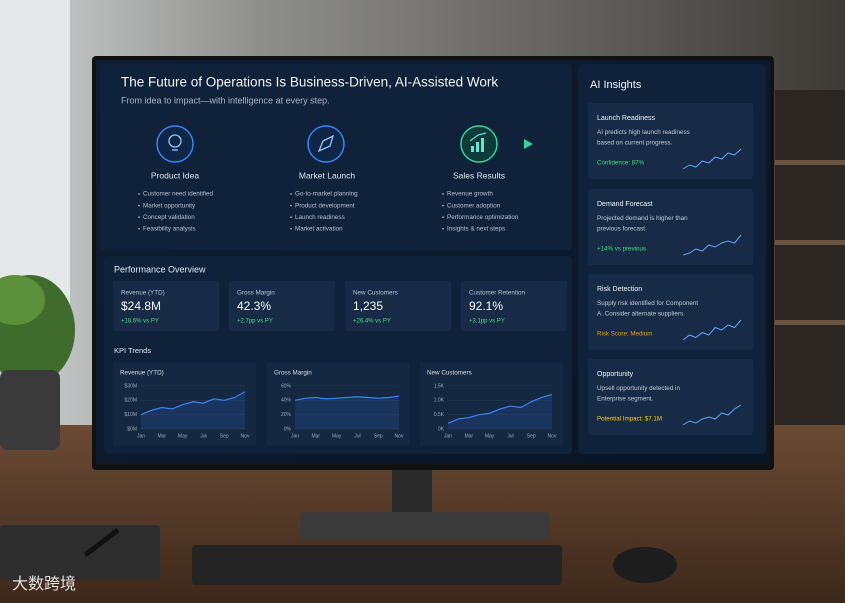 The height and width of the screenshot is (603, 845). I want to click on y-tick-label: $0M, so click(132, 429).